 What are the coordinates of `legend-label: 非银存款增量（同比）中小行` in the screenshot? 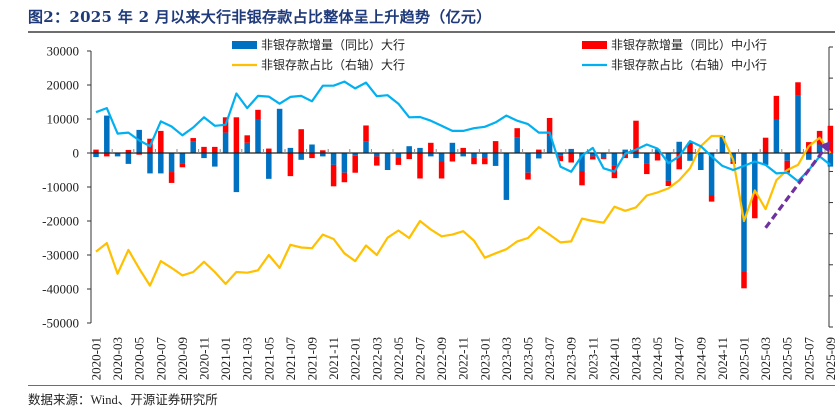 It's located at (689, 44).